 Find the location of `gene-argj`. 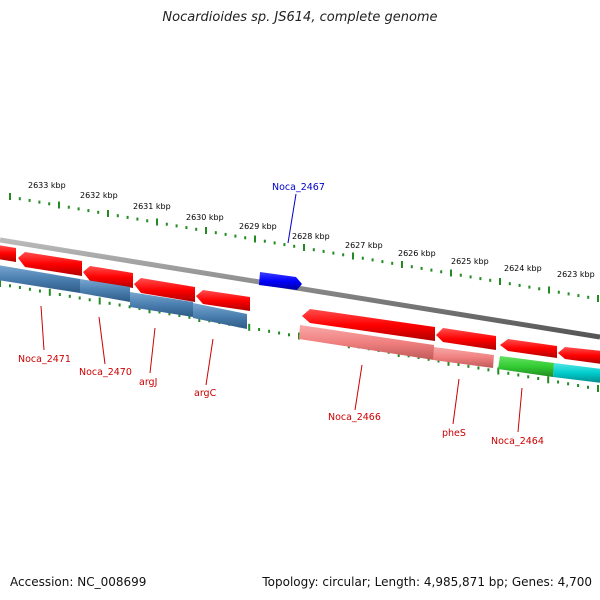

gene-argj is located at coordinates (161, 304).